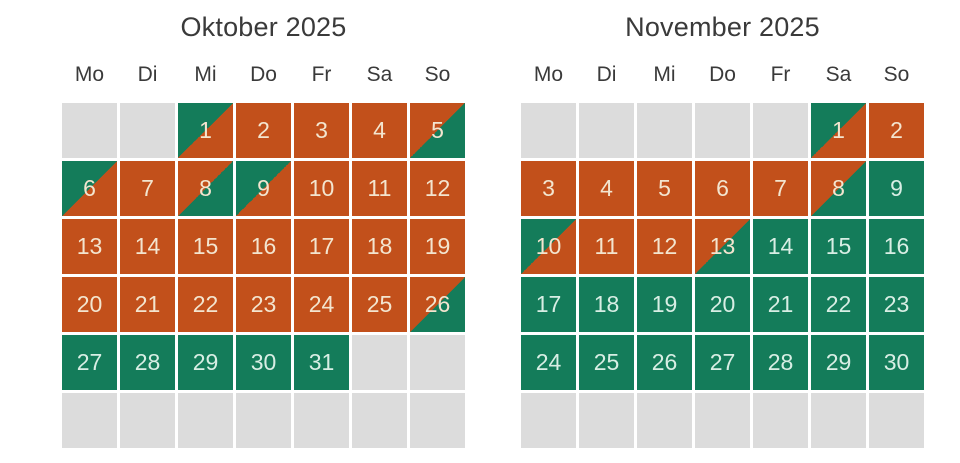 This screenshot has width=960, height=463. What do you see at coordinates (321, 304) in the screenshot?
I see `day-cell-october-24: 24` at bounding box center [321, 304].